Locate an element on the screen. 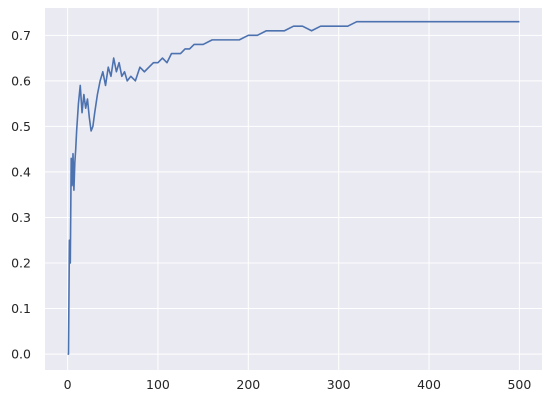 The width and height of the screenshot is (550, 416). y-tick-label: 0.6 is located at coordinates (21, 80).